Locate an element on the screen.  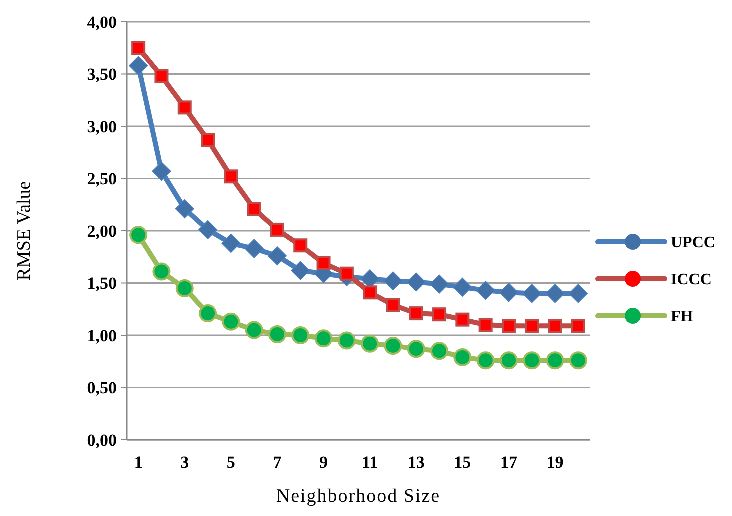
x-axis-title: Neighborhood Size is located at coordinates (358, 496).